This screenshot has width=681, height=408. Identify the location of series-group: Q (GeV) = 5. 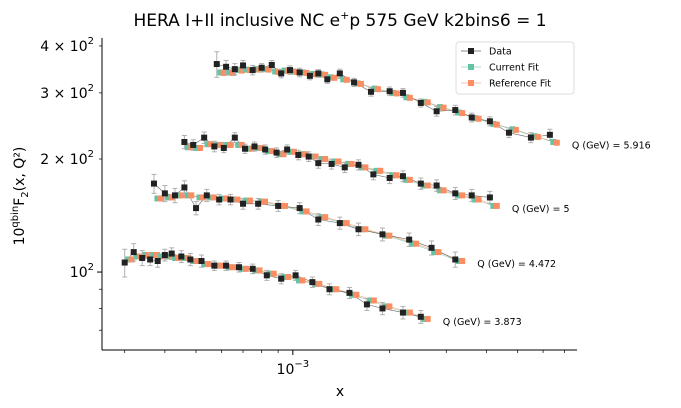
(375, 173).